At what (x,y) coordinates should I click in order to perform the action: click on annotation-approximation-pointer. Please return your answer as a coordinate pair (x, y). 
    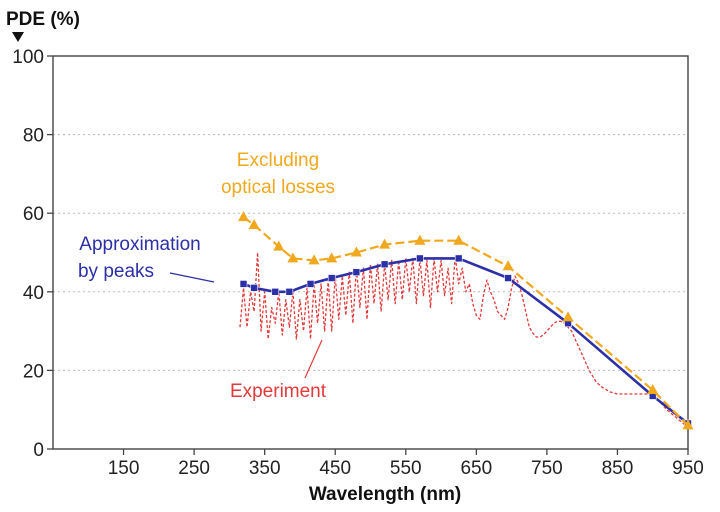
    Looking at the image, I should click on (192, 277).